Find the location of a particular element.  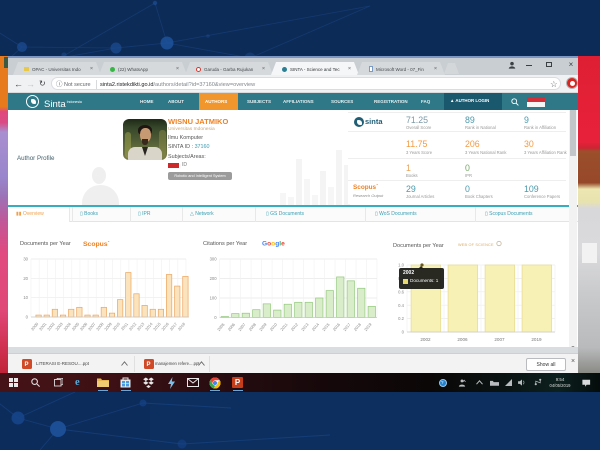

svg-text: 1.0 is located at coordinates (401, 265).